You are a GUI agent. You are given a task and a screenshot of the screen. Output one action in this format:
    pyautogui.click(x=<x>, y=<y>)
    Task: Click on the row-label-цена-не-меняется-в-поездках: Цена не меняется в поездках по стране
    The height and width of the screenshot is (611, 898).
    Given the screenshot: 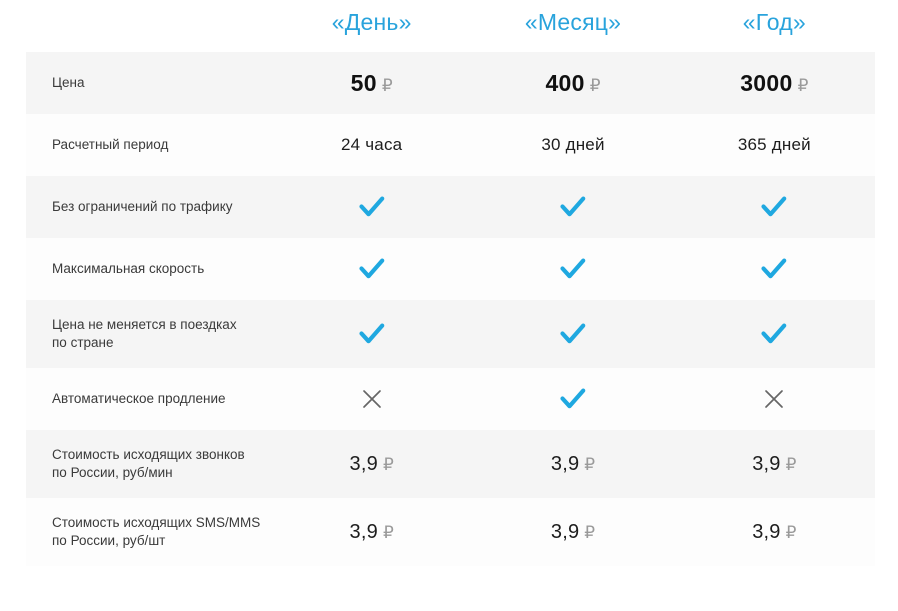 What is the action you would take?
    pyautogui.click(x=148, y=334)
    